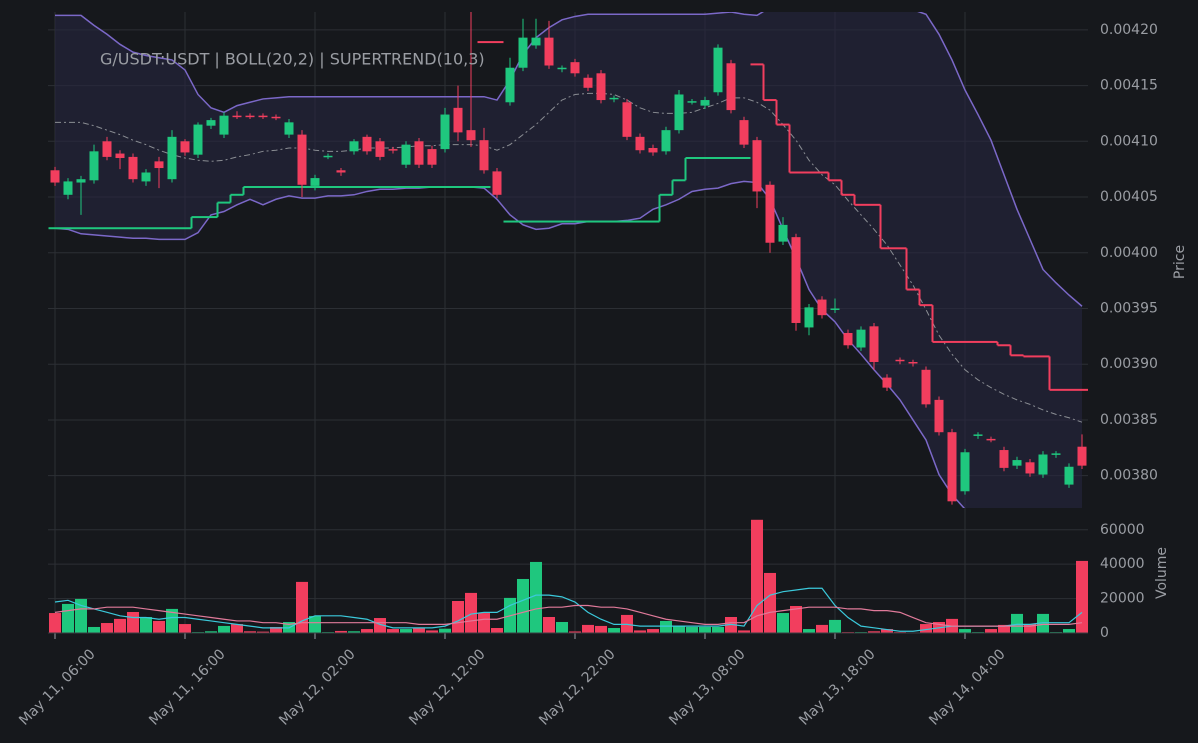  What do you see at coordinates (1122, 599) in the screenshot?
I see `volume-tick-label: 20000` at bounding box center [1122, 599].